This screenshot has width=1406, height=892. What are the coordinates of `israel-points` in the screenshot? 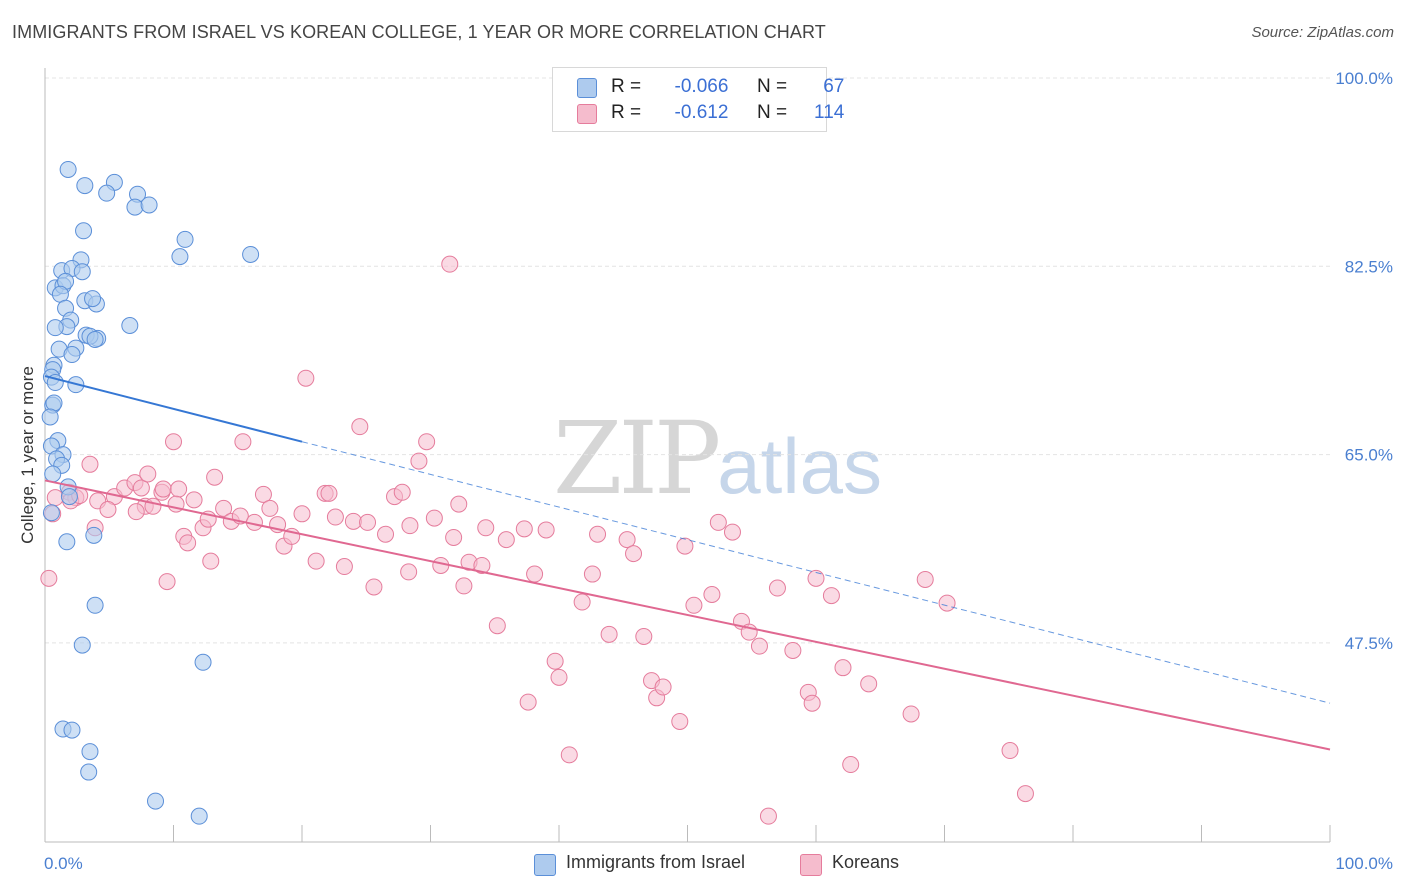 It's located at (150, 492).